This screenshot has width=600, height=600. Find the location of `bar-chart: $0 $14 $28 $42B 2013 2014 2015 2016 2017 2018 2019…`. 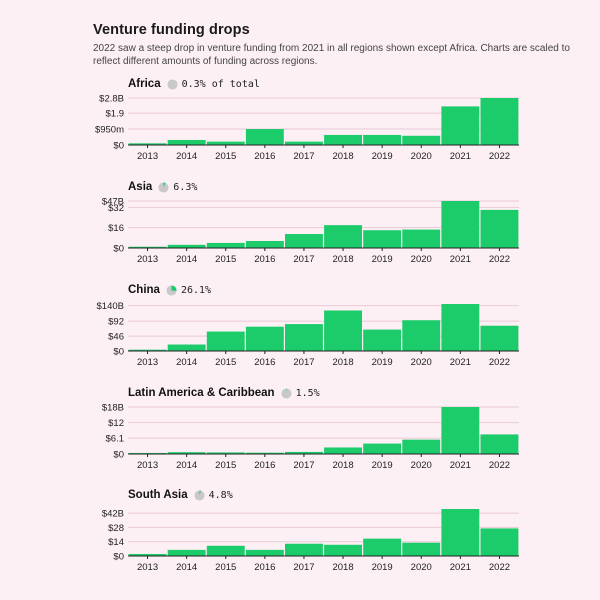

bar-chart: $0 $14 $28 $42B 2013 2014 2015 2016 2017 2018 2019… is located at coordinates (310, 541).